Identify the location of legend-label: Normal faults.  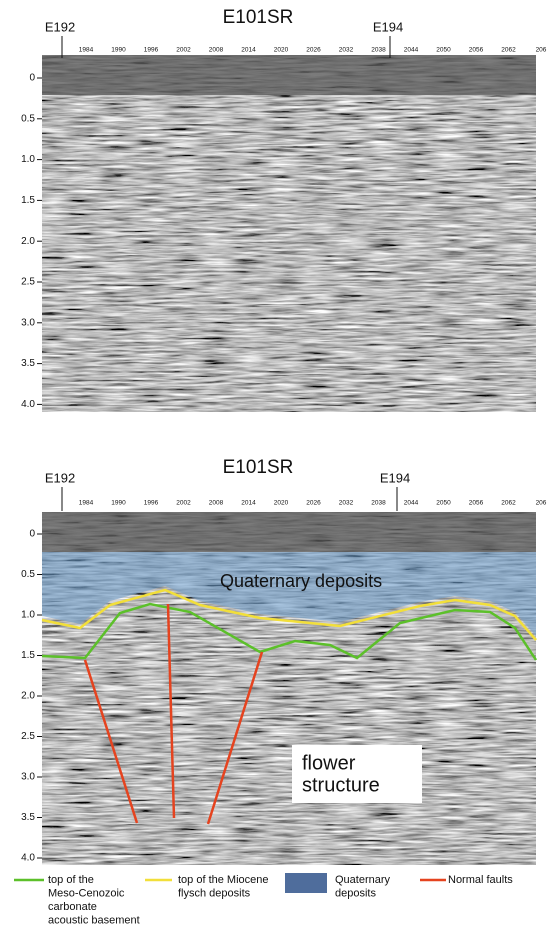
(480, 880).